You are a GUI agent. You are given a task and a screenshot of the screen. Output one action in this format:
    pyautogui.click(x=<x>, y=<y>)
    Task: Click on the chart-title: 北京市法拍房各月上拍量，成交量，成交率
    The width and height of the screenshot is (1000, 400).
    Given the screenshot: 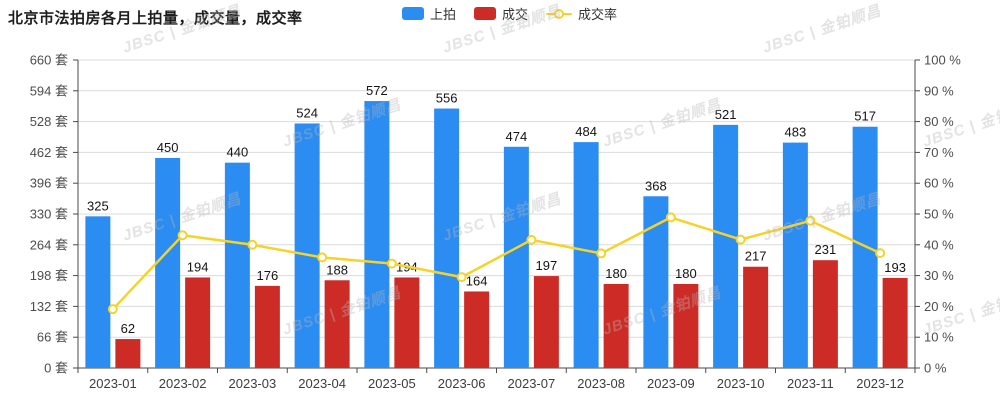 What is the action you would take?
    pyautogui.click(x=155, y=18)
    